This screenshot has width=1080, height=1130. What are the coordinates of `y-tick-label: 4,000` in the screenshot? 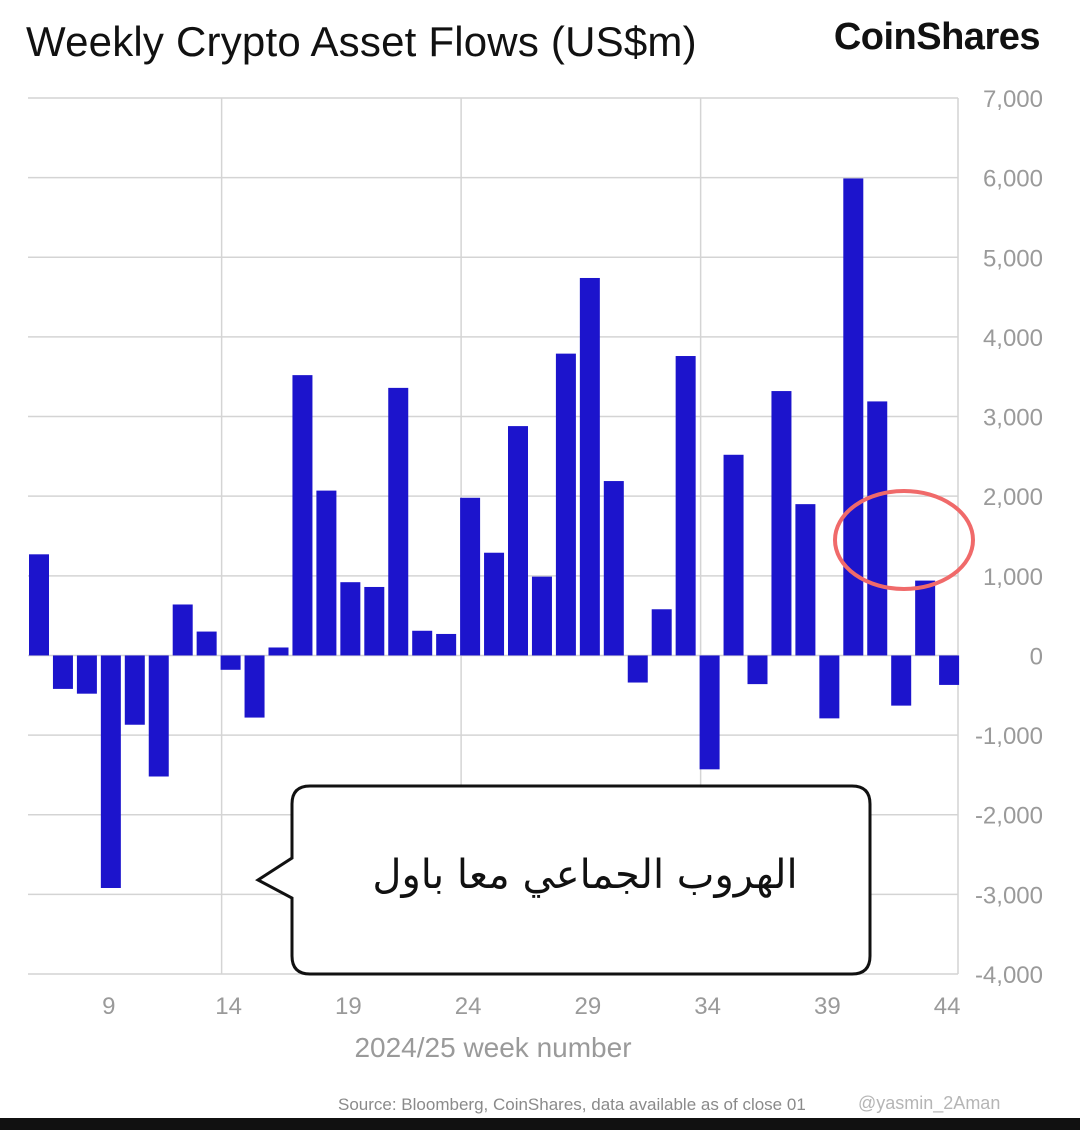 It's located at (1013, 338).